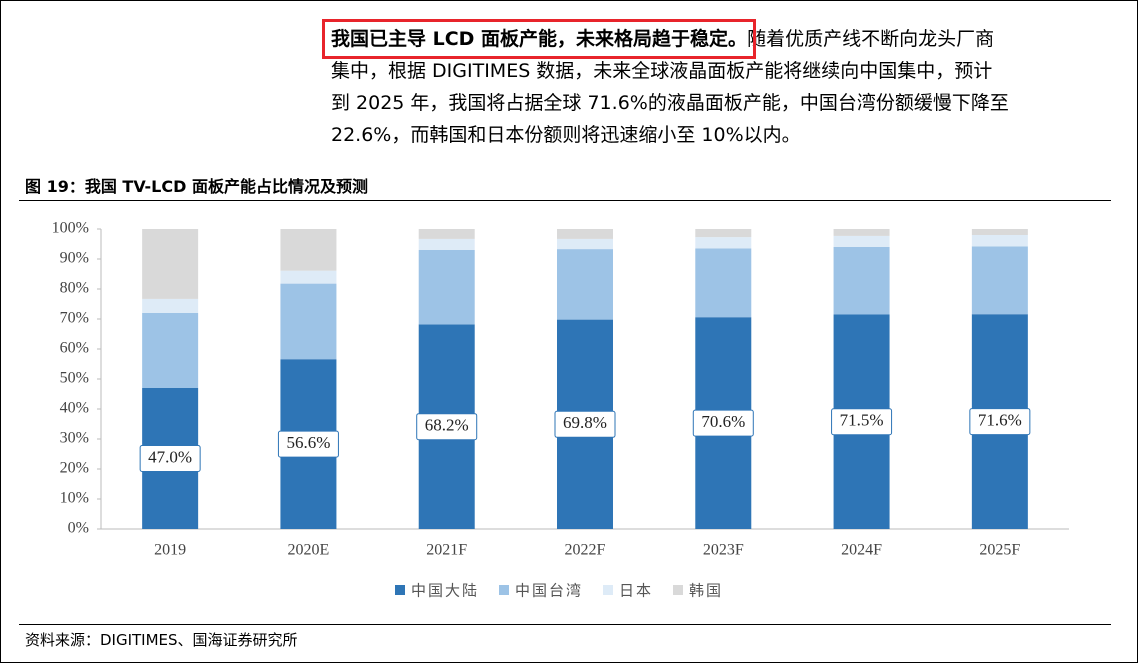  I want to click on data-label: 47.0%, so click(170, 456).